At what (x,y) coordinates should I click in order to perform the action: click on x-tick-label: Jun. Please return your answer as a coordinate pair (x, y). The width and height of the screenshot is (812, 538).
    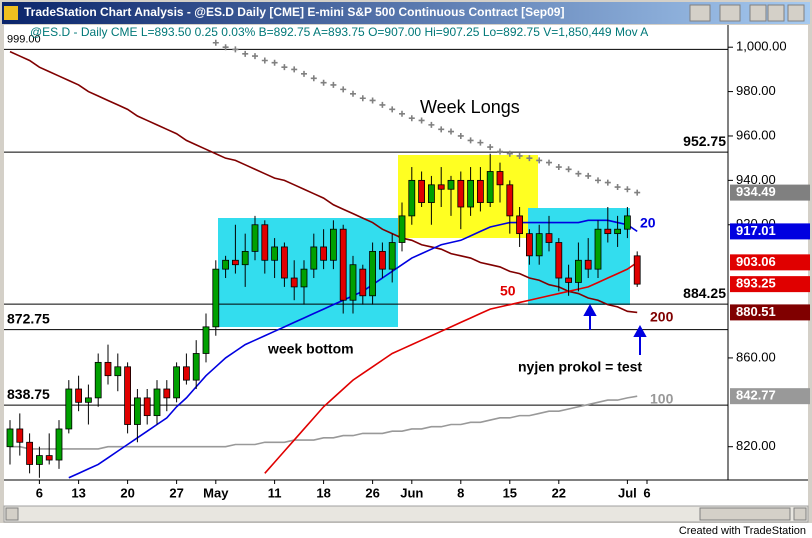
    Looking at the image, I should click on (411, 492).